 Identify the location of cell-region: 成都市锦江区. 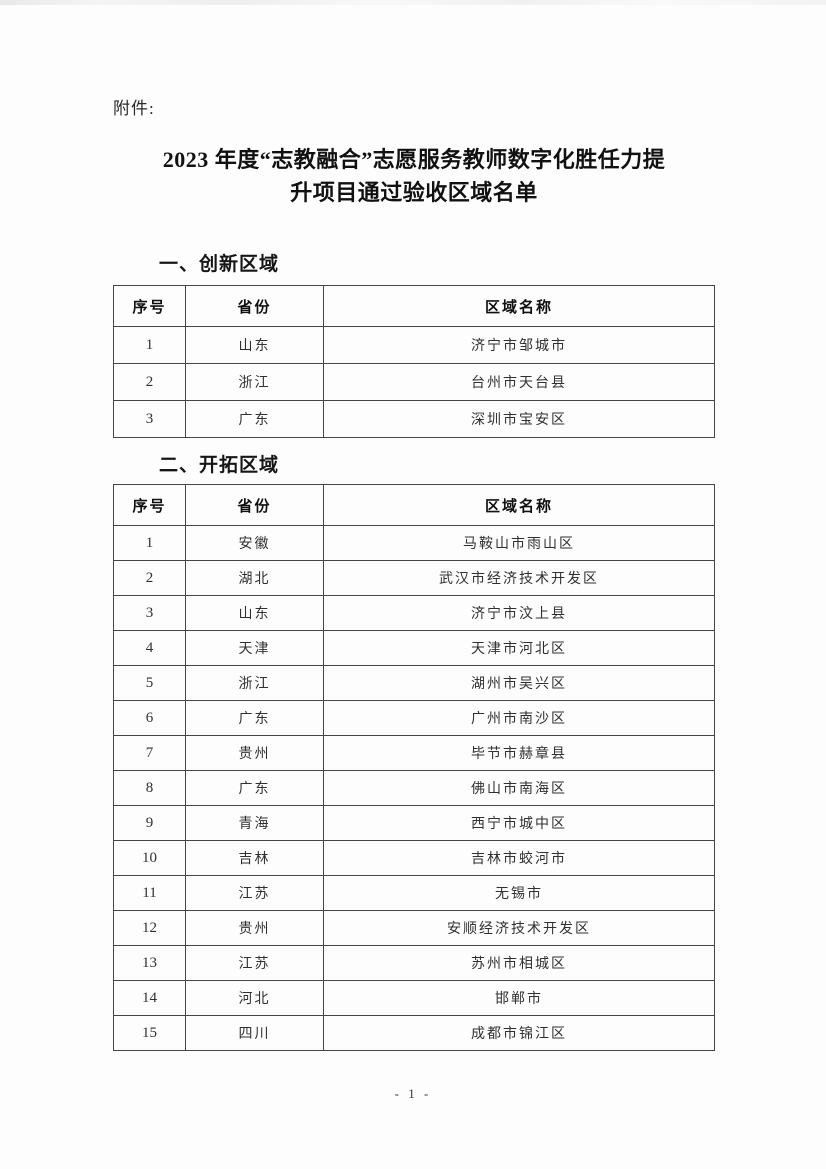
(519, 1033).